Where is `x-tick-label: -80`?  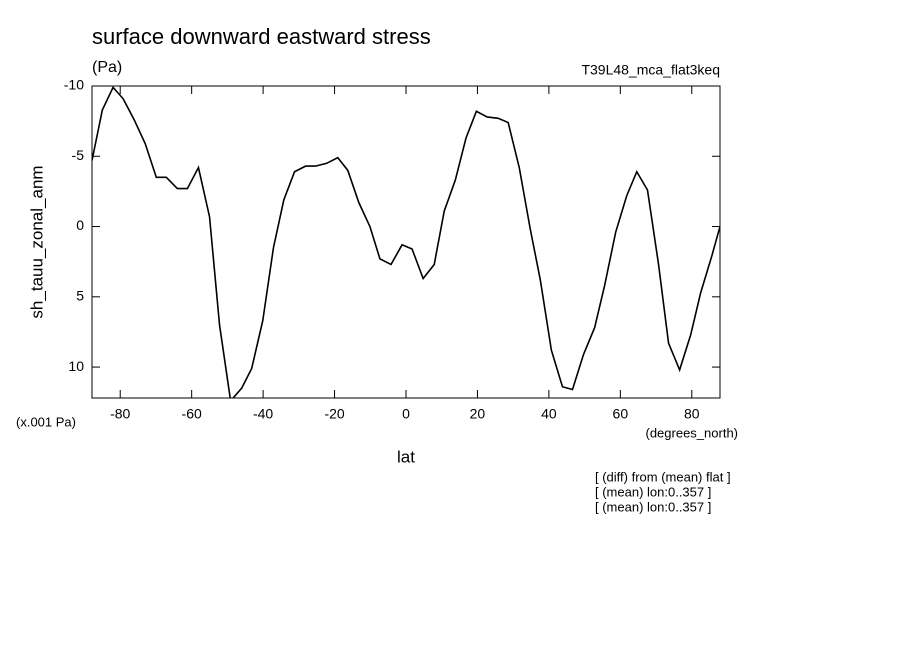 x-tick-label: -80 is located at coordinates (120, 414).